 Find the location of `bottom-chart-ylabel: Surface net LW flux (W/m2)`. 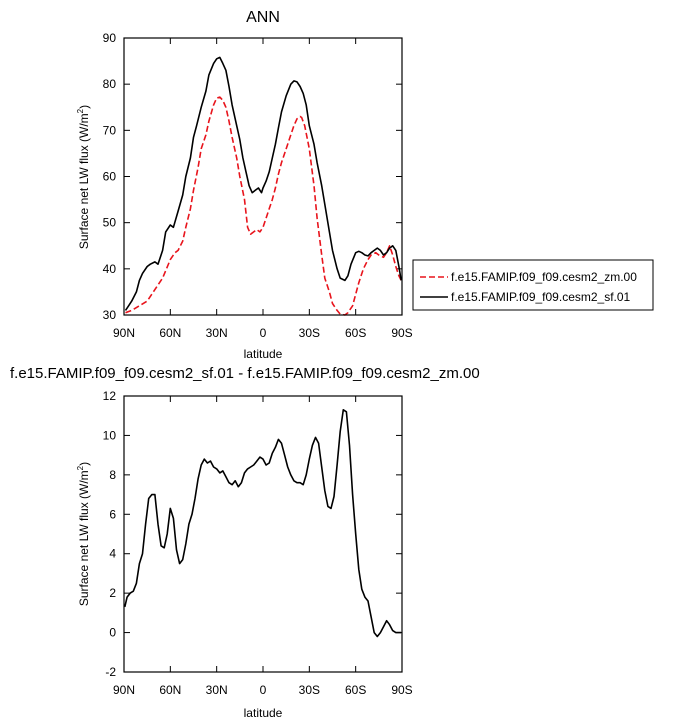

bottom-chart-ylabel: Surface net LW flux (W/m2) is located at coordinates (83, 534).